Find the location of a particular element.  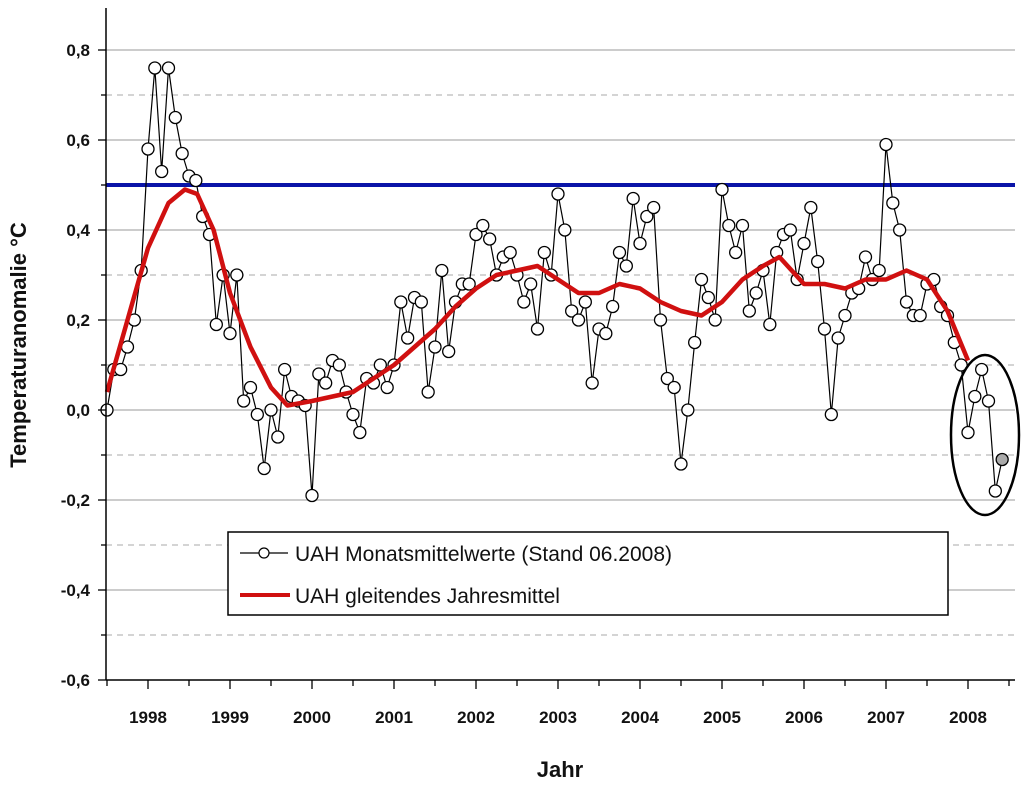

x-tick-label: 1998 is located at coordinates (148, 717).